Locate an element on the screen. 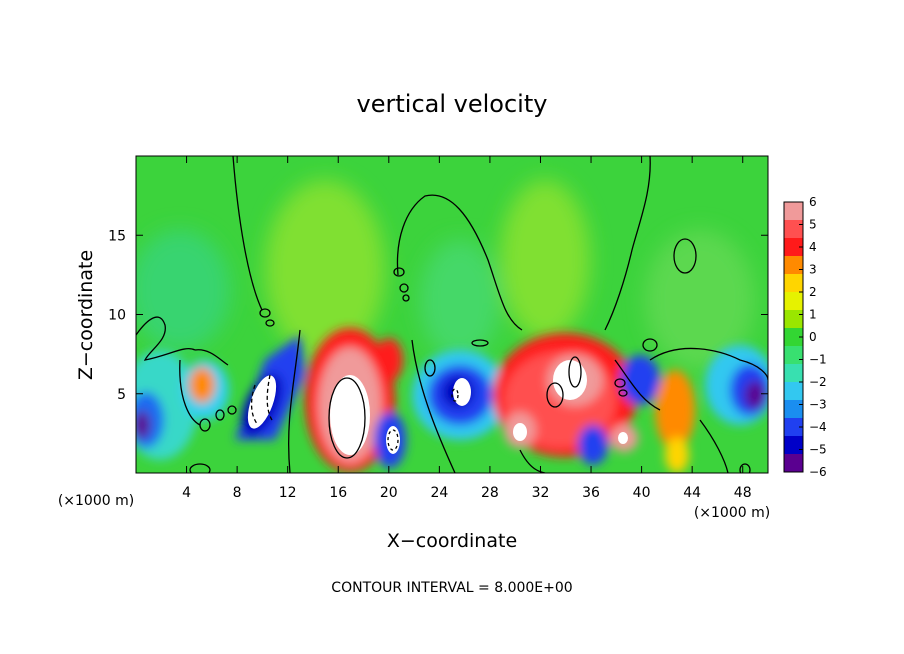 The image size is (904, 654). x-tick-label-1: 8 is located at coordinates (237, 493).